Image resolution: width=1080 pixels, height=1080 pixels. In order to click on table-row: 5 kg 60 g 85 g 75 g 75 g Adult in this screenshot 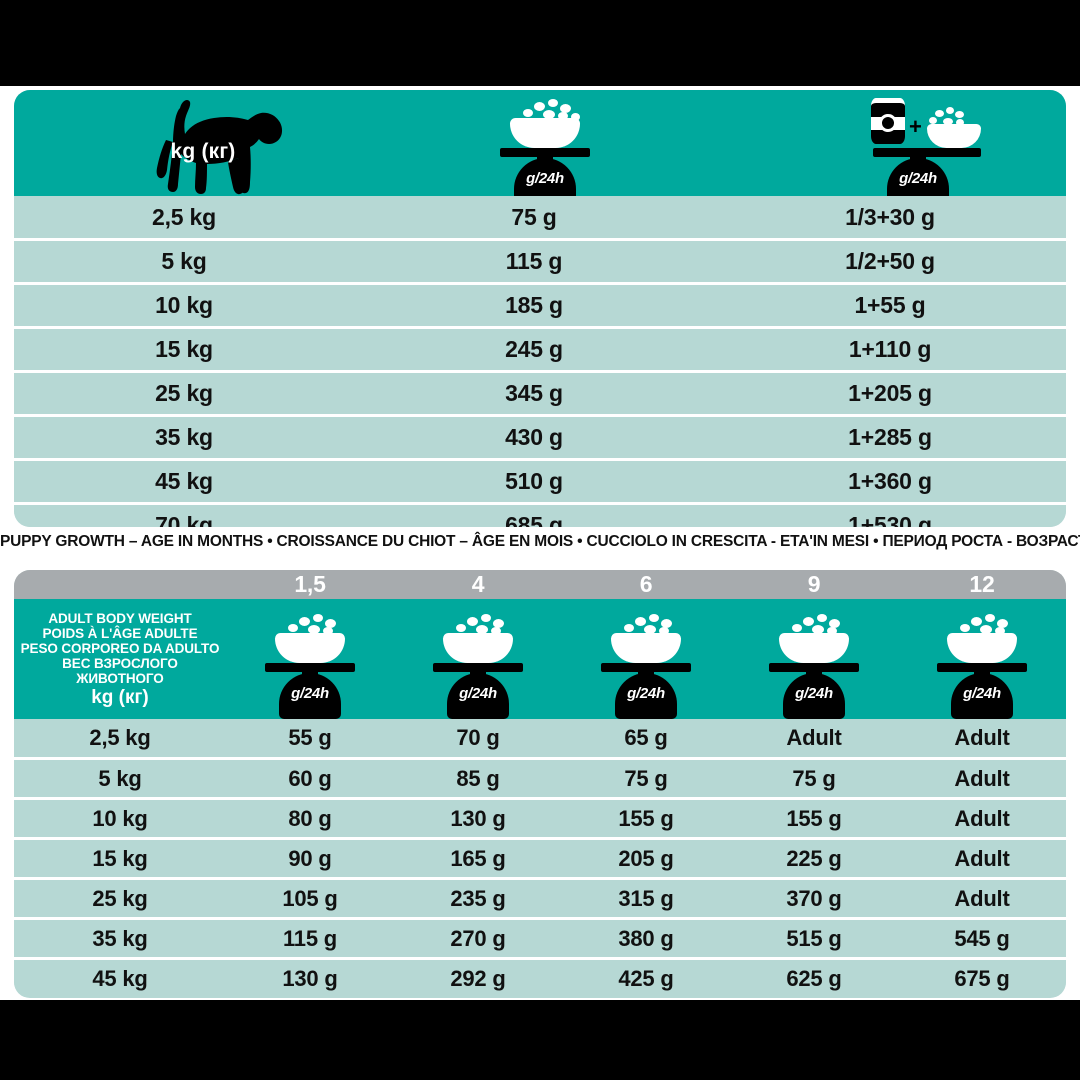, I will do `click(540, 777)`.